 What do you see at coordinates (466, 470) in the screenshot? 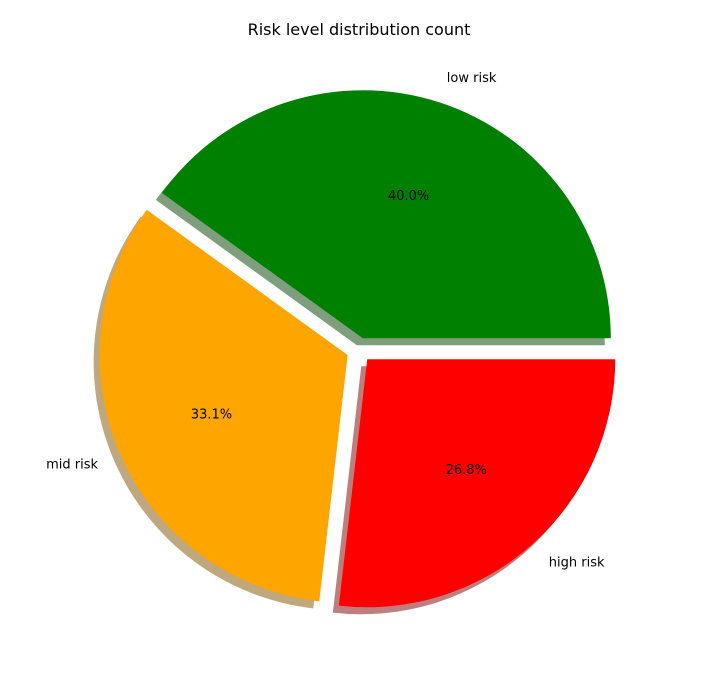
I see `percent-label-high-risk: 26.8%` at bounding box center [466, 470].